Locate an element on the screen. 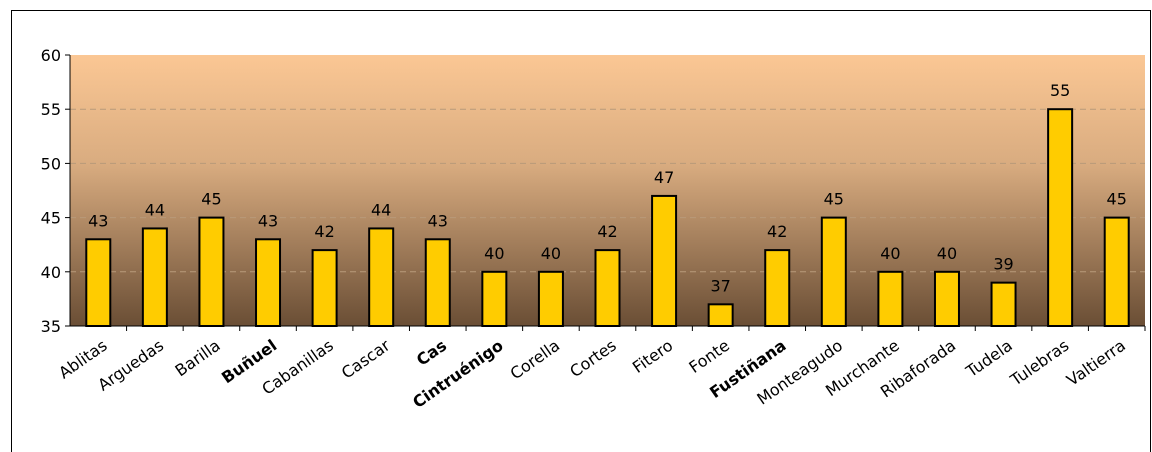 This screenshot has height=452, width=1152. category-label: Corella is located at coordinates (535, 360).